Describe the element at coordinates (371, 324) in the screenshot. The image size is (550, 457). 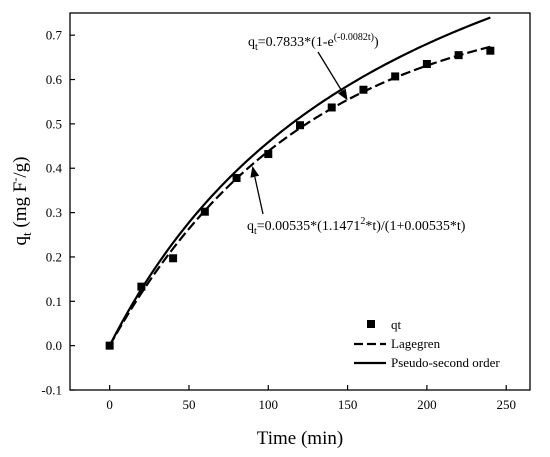
I see `legend-marker-qt` at that location.